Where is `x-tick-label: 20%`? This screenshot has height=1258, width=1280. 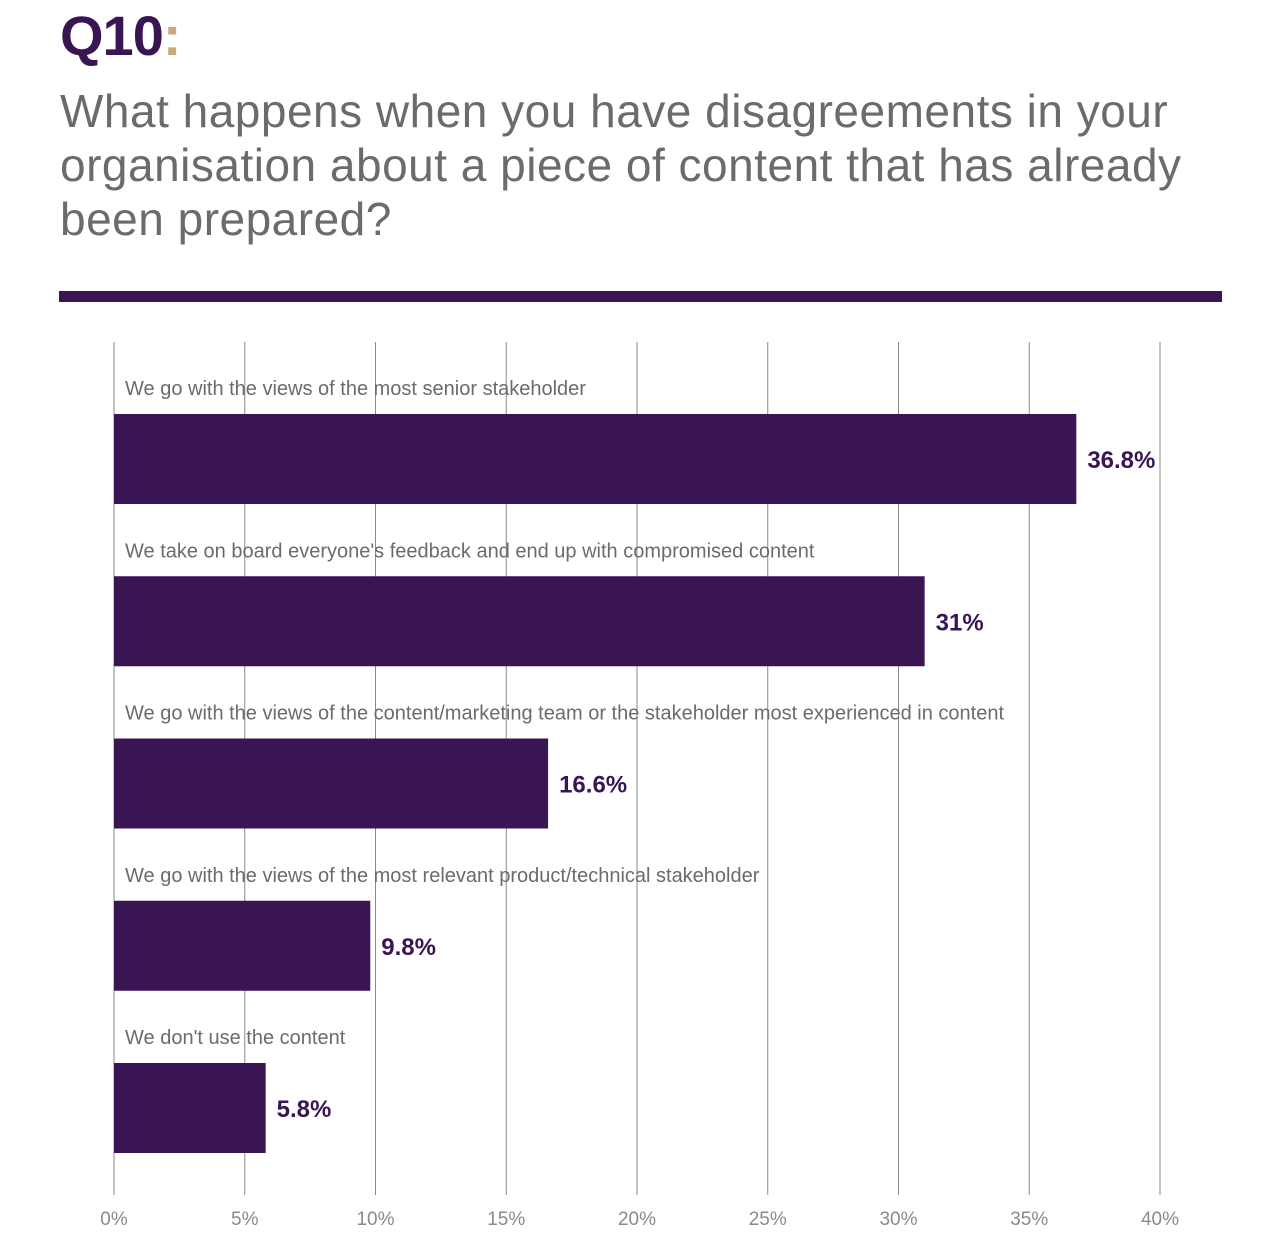
x-tick-label: 20% is located at coordinates (637, 1219).